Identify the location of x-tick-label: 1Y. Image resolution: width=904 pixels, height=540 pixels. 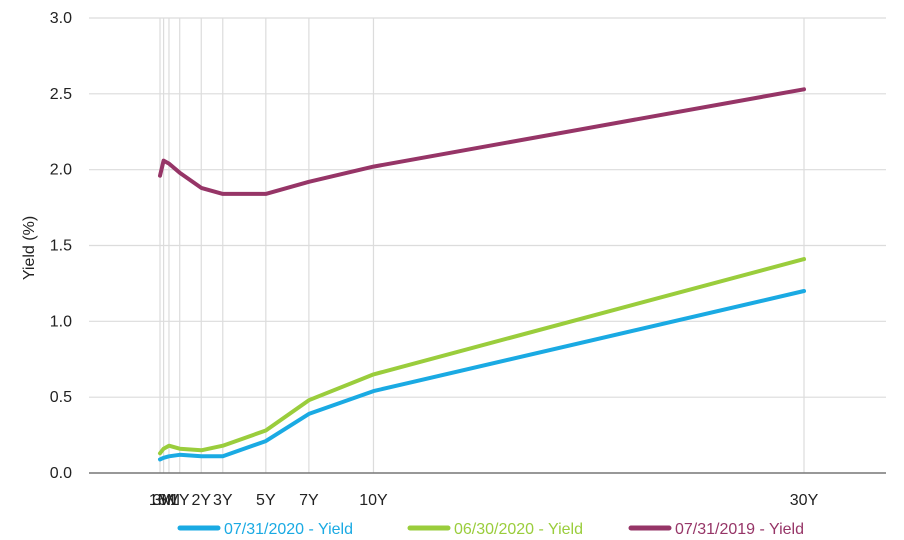
(180, 500).